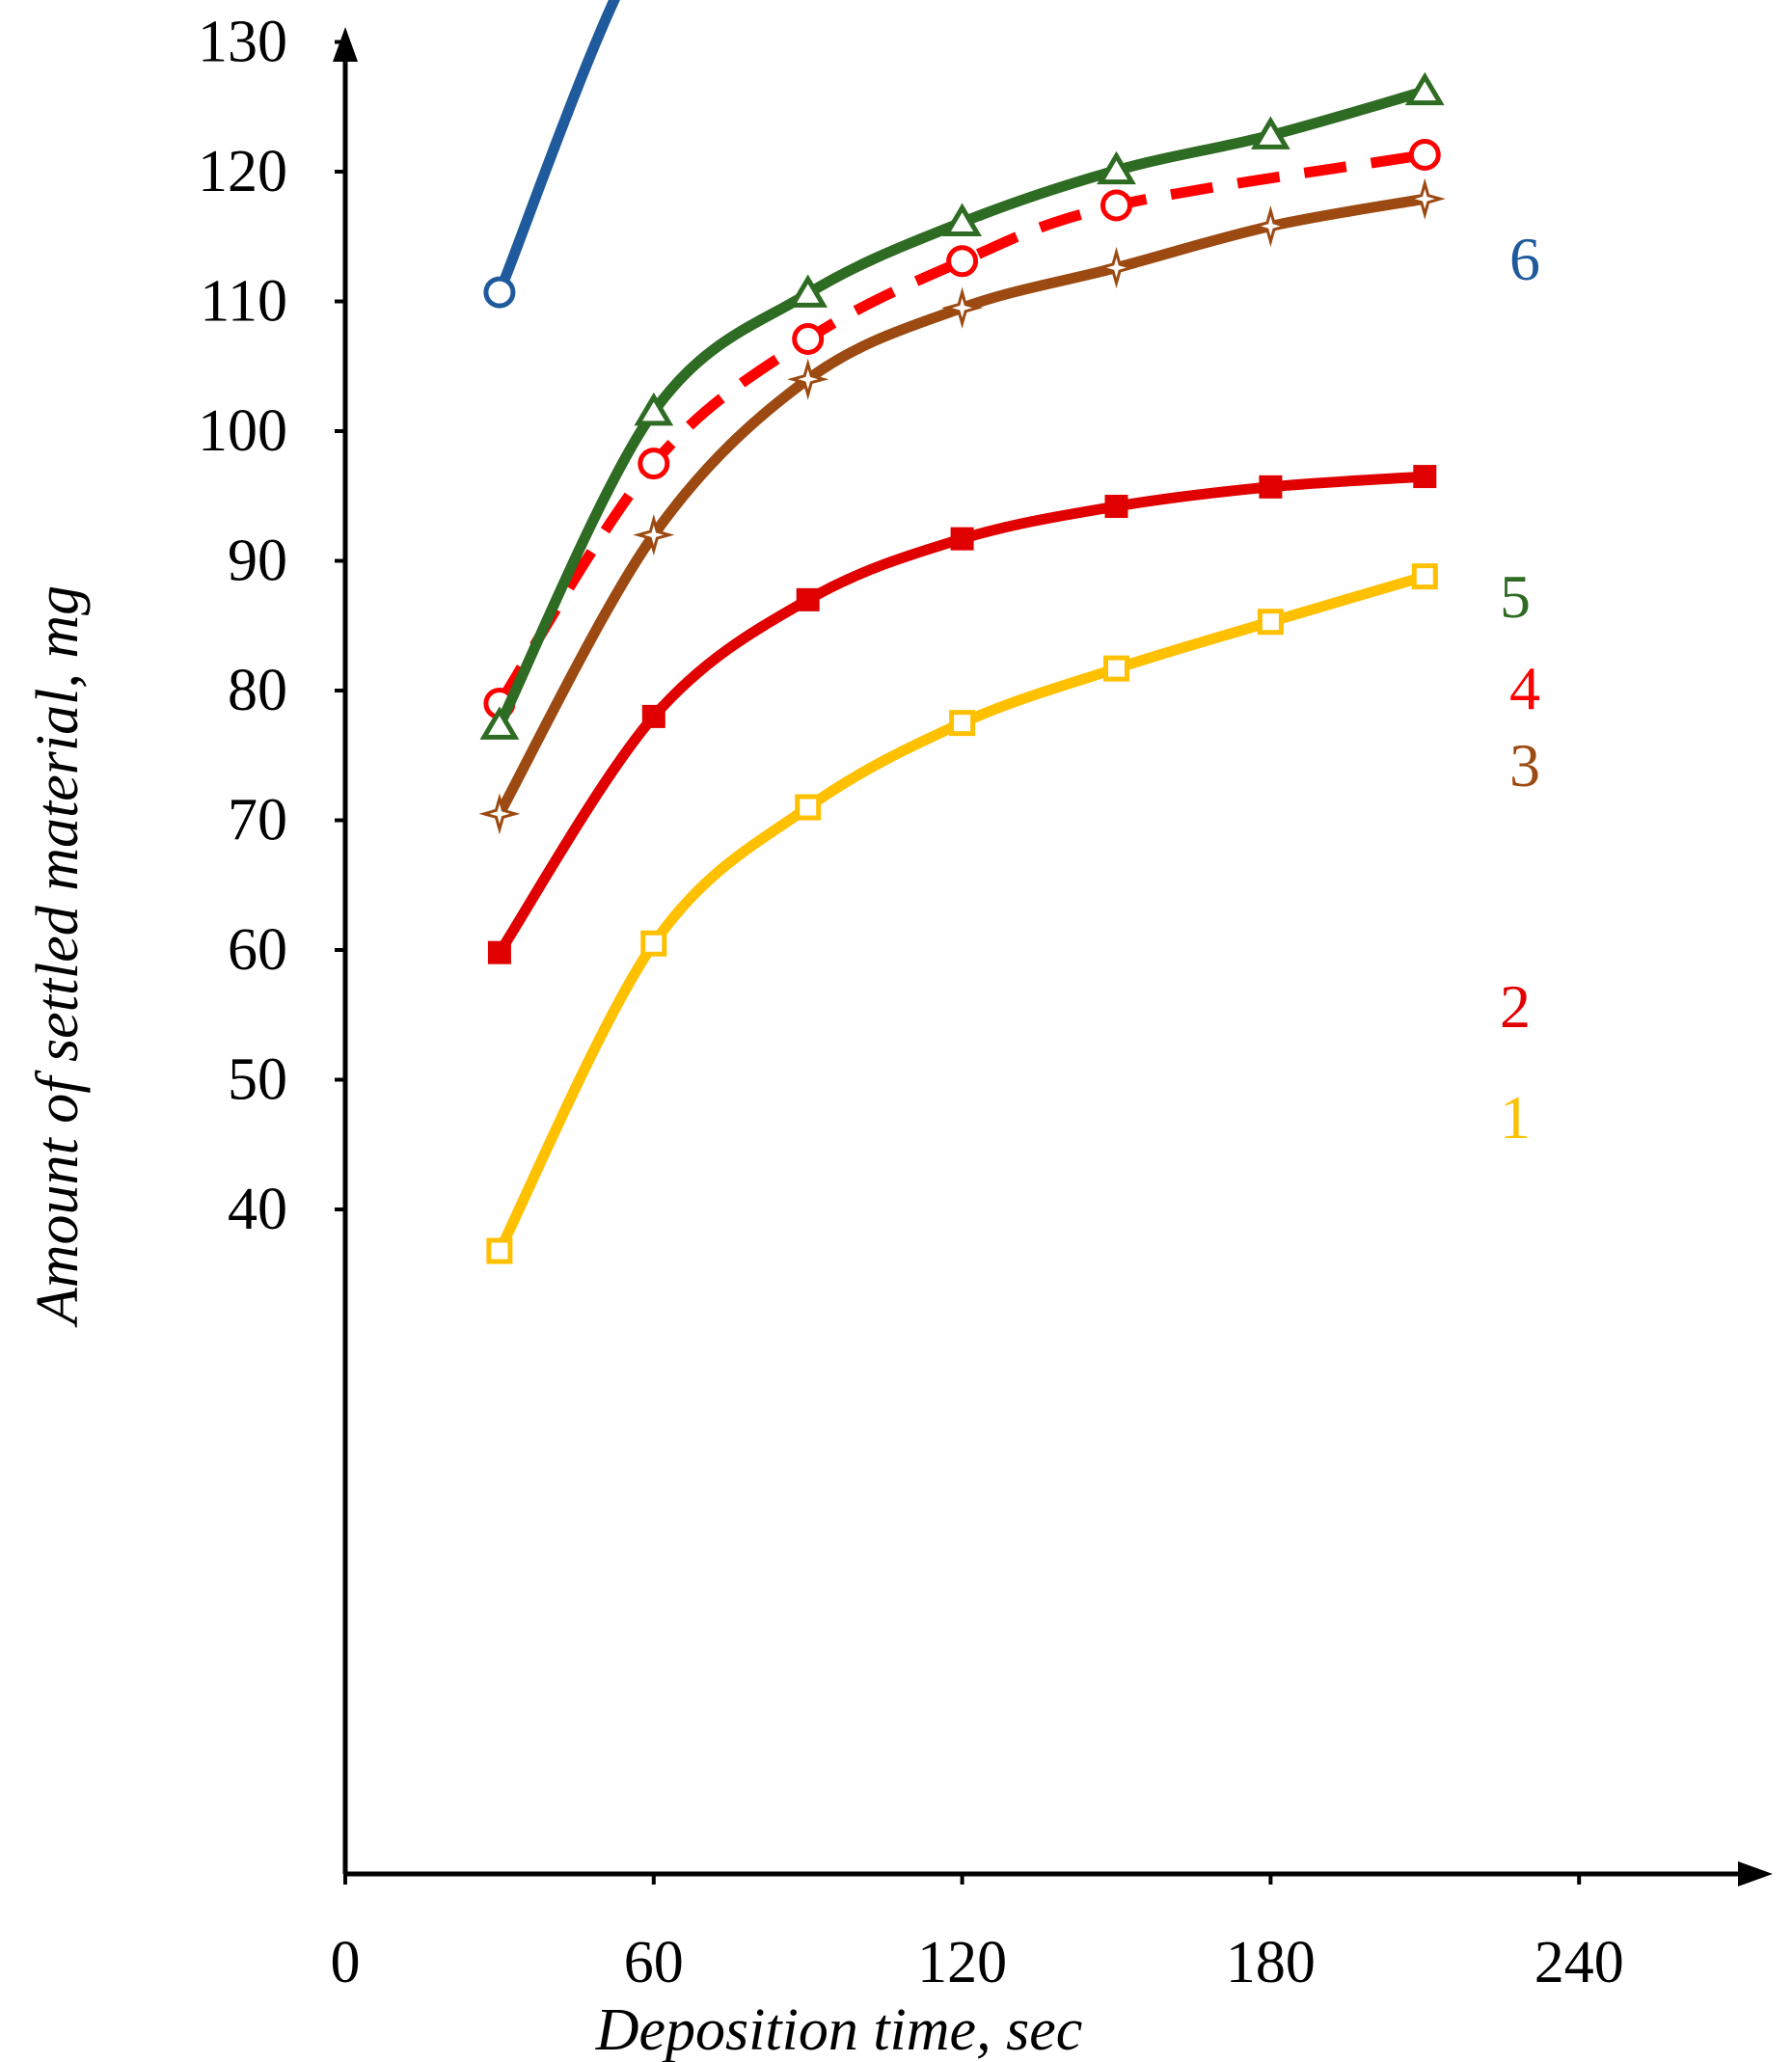 The width and height of the screenshot is (1792, 2062). I want to click on series-label-1: 1, so click(1515, 1117).